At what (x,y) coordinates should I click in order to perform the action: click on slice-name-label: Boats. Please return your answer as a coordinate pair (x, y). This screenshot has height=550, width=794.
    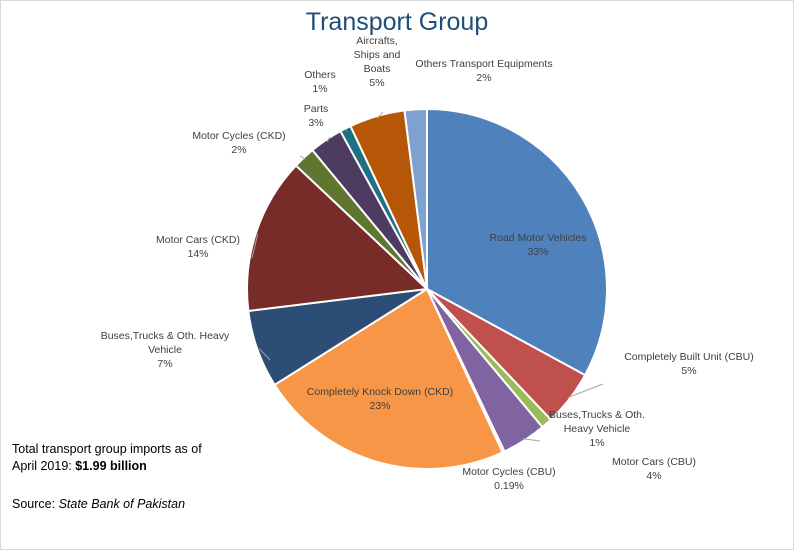
    Looking at the image, I should click on (377, 69).